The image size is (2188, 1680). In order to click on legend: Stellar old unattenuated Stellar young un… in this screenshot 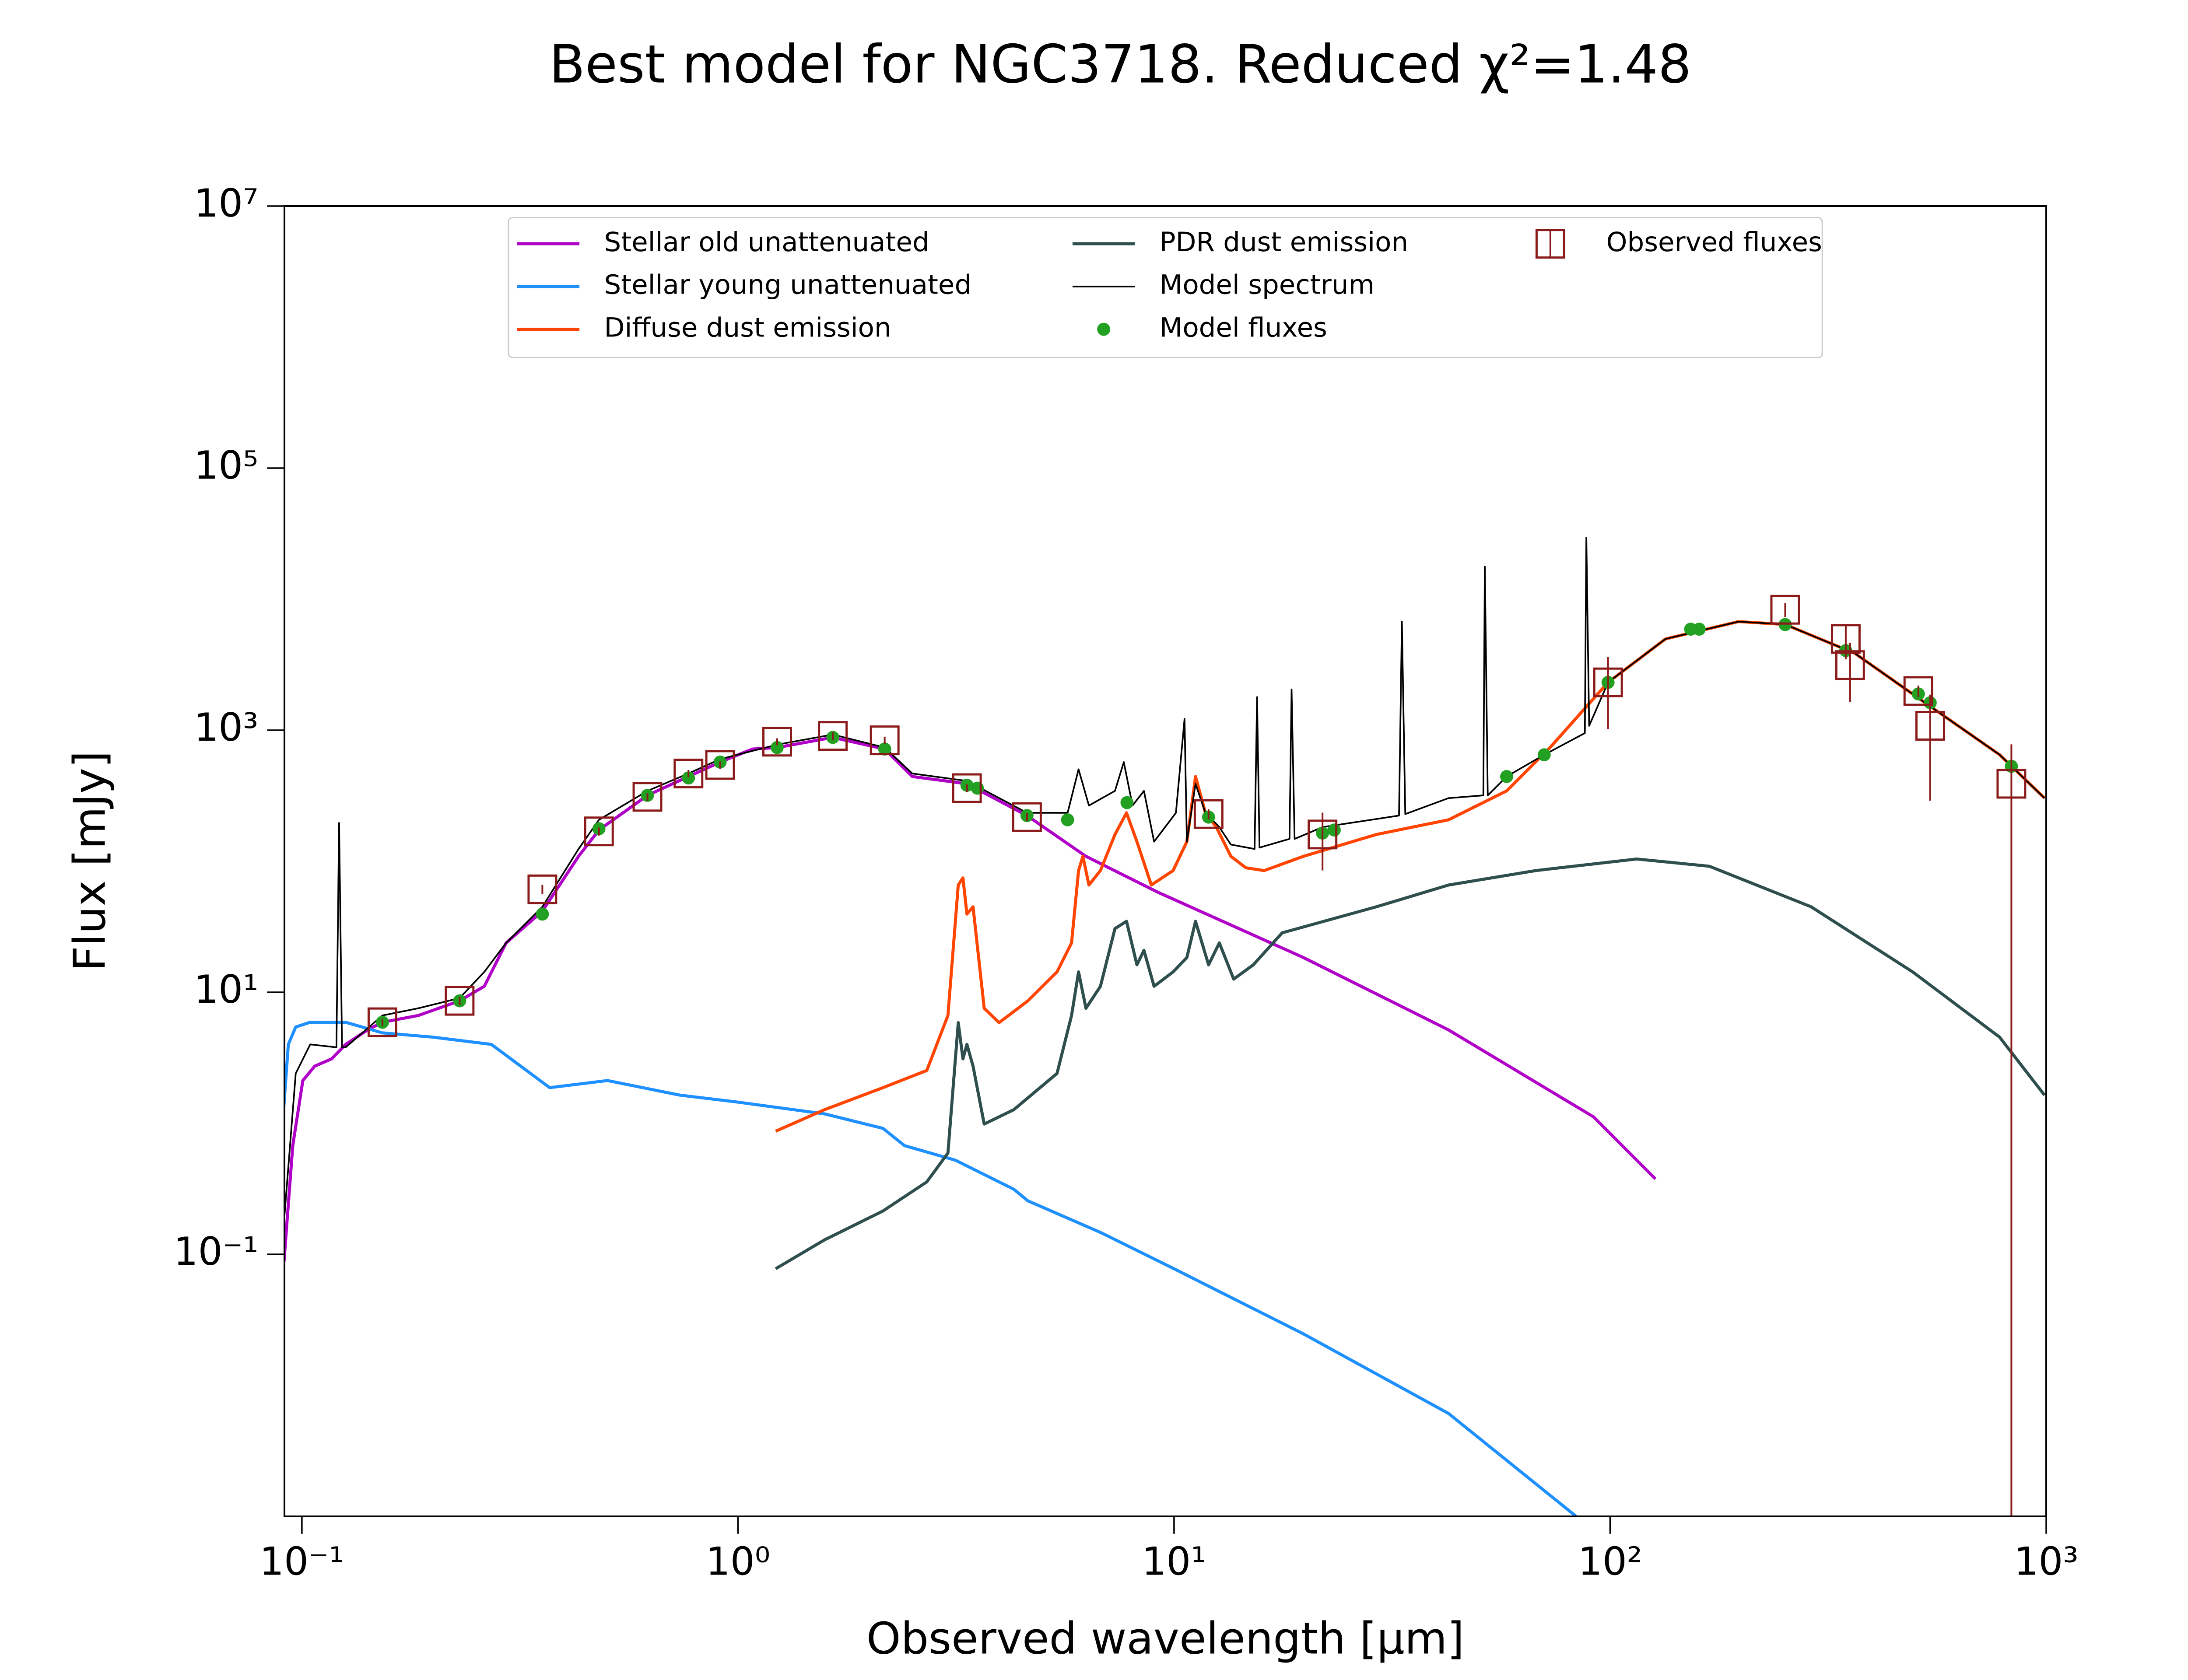, I will do `click(1165, 287)`.